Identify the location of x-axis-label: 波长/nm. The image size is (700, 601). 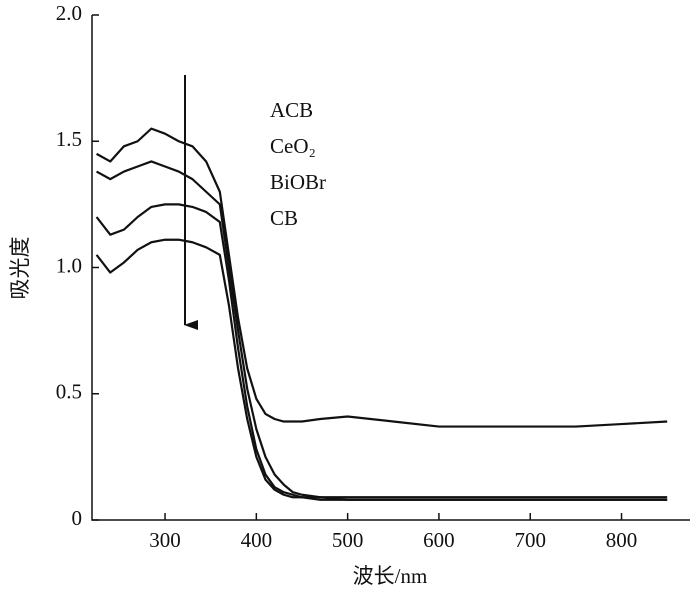
(390, 576).